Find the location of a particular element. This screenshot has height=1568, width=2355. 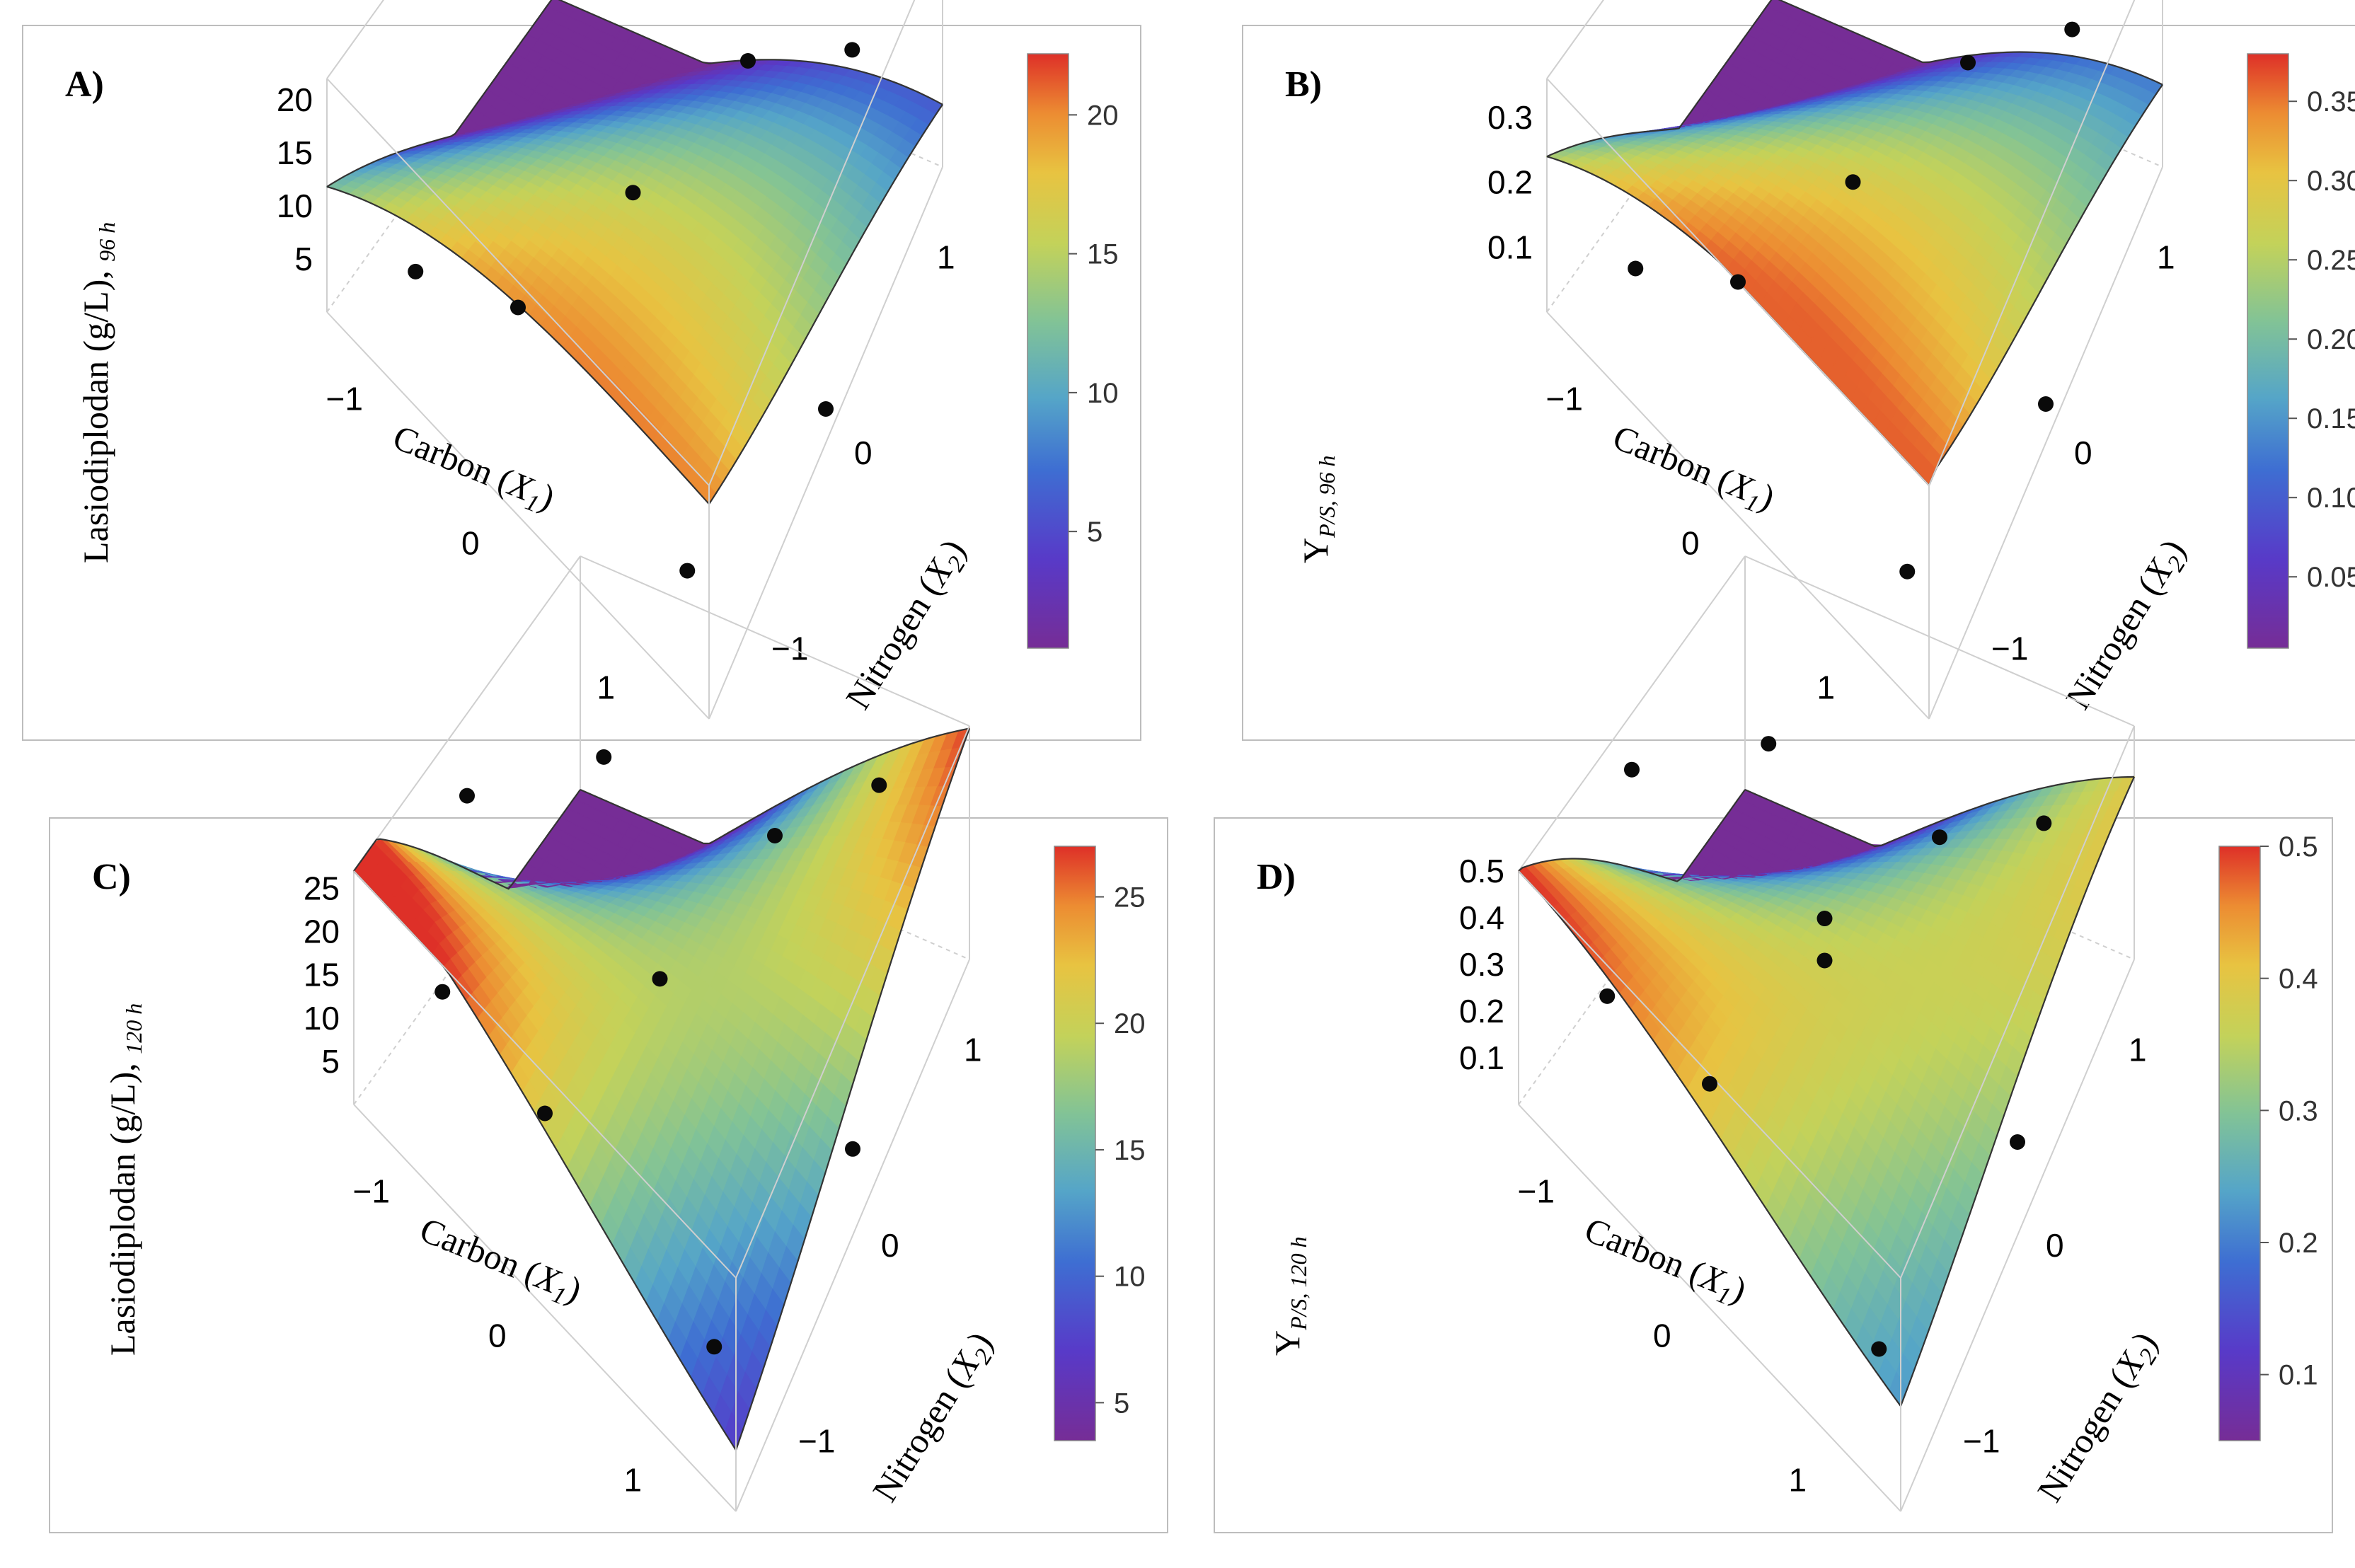

panel-label: B) is located at coordinates (1303, 84).